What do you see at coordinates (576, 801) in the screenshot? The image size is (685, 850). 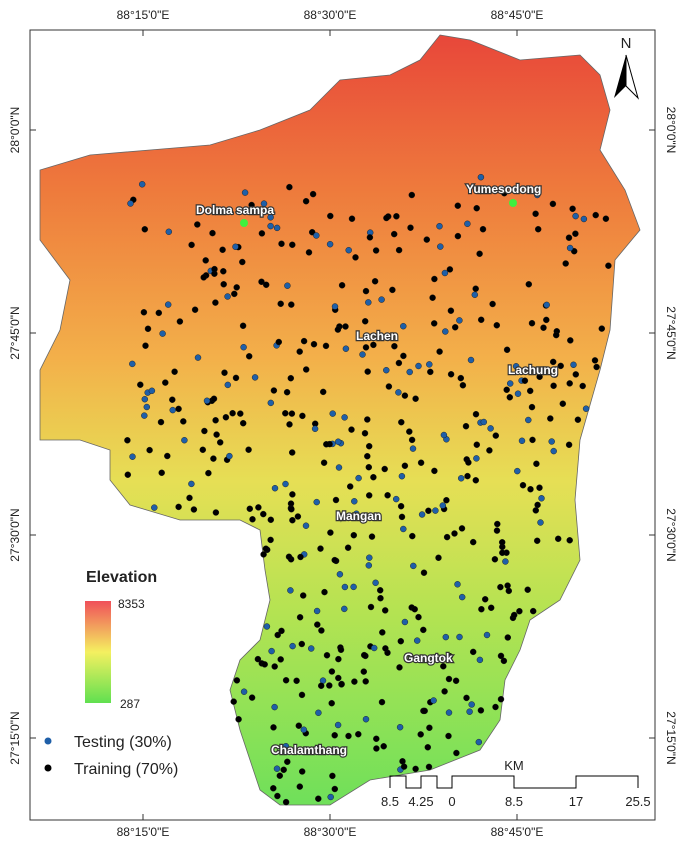 I see `scale-label: 17` at bounding box center [576, 801].